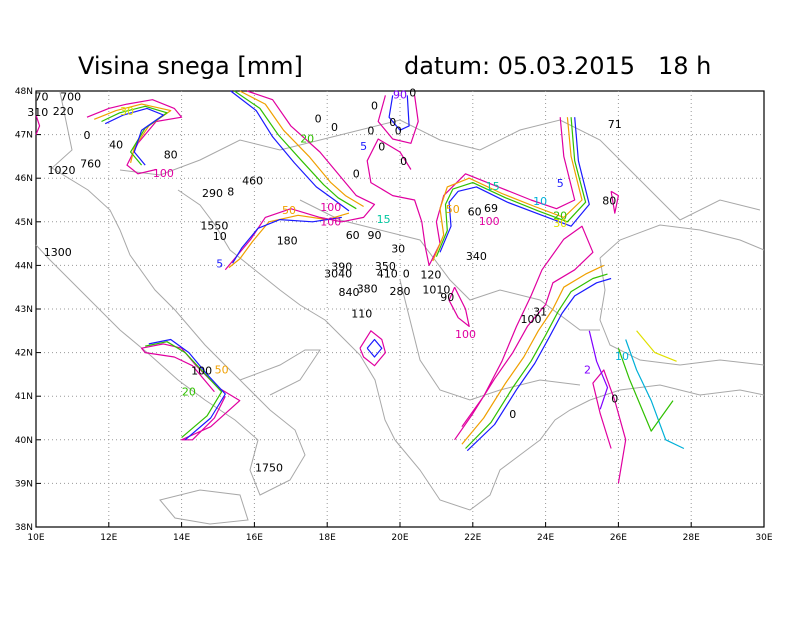 The width and height of the screenshot is (800, 618). Describe the element at coordinates (361, 314) in the screenshot. I see `station-value-label: 110` at that location.